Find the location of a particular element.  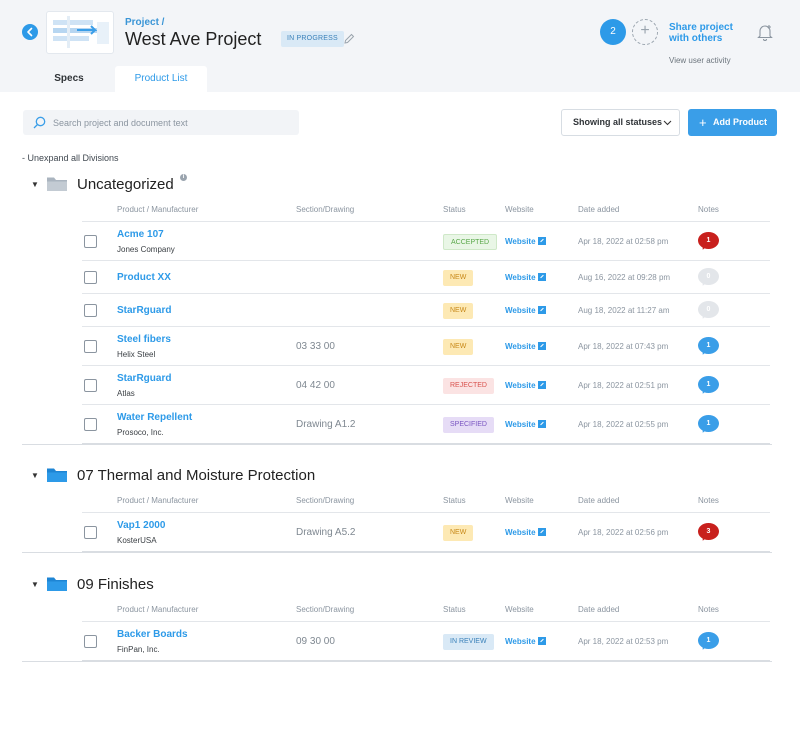

division-title: 07 Thermal and Moisture Protection is located at coordinates (196, 475).